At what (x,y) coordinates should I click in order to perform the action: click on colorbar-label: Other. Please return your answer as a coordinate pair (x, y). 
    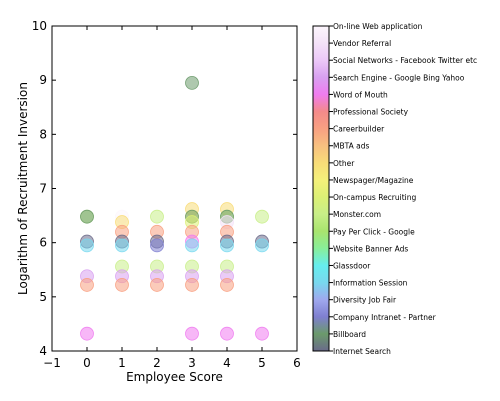
    Looking at the image, I should click on (344, 163).